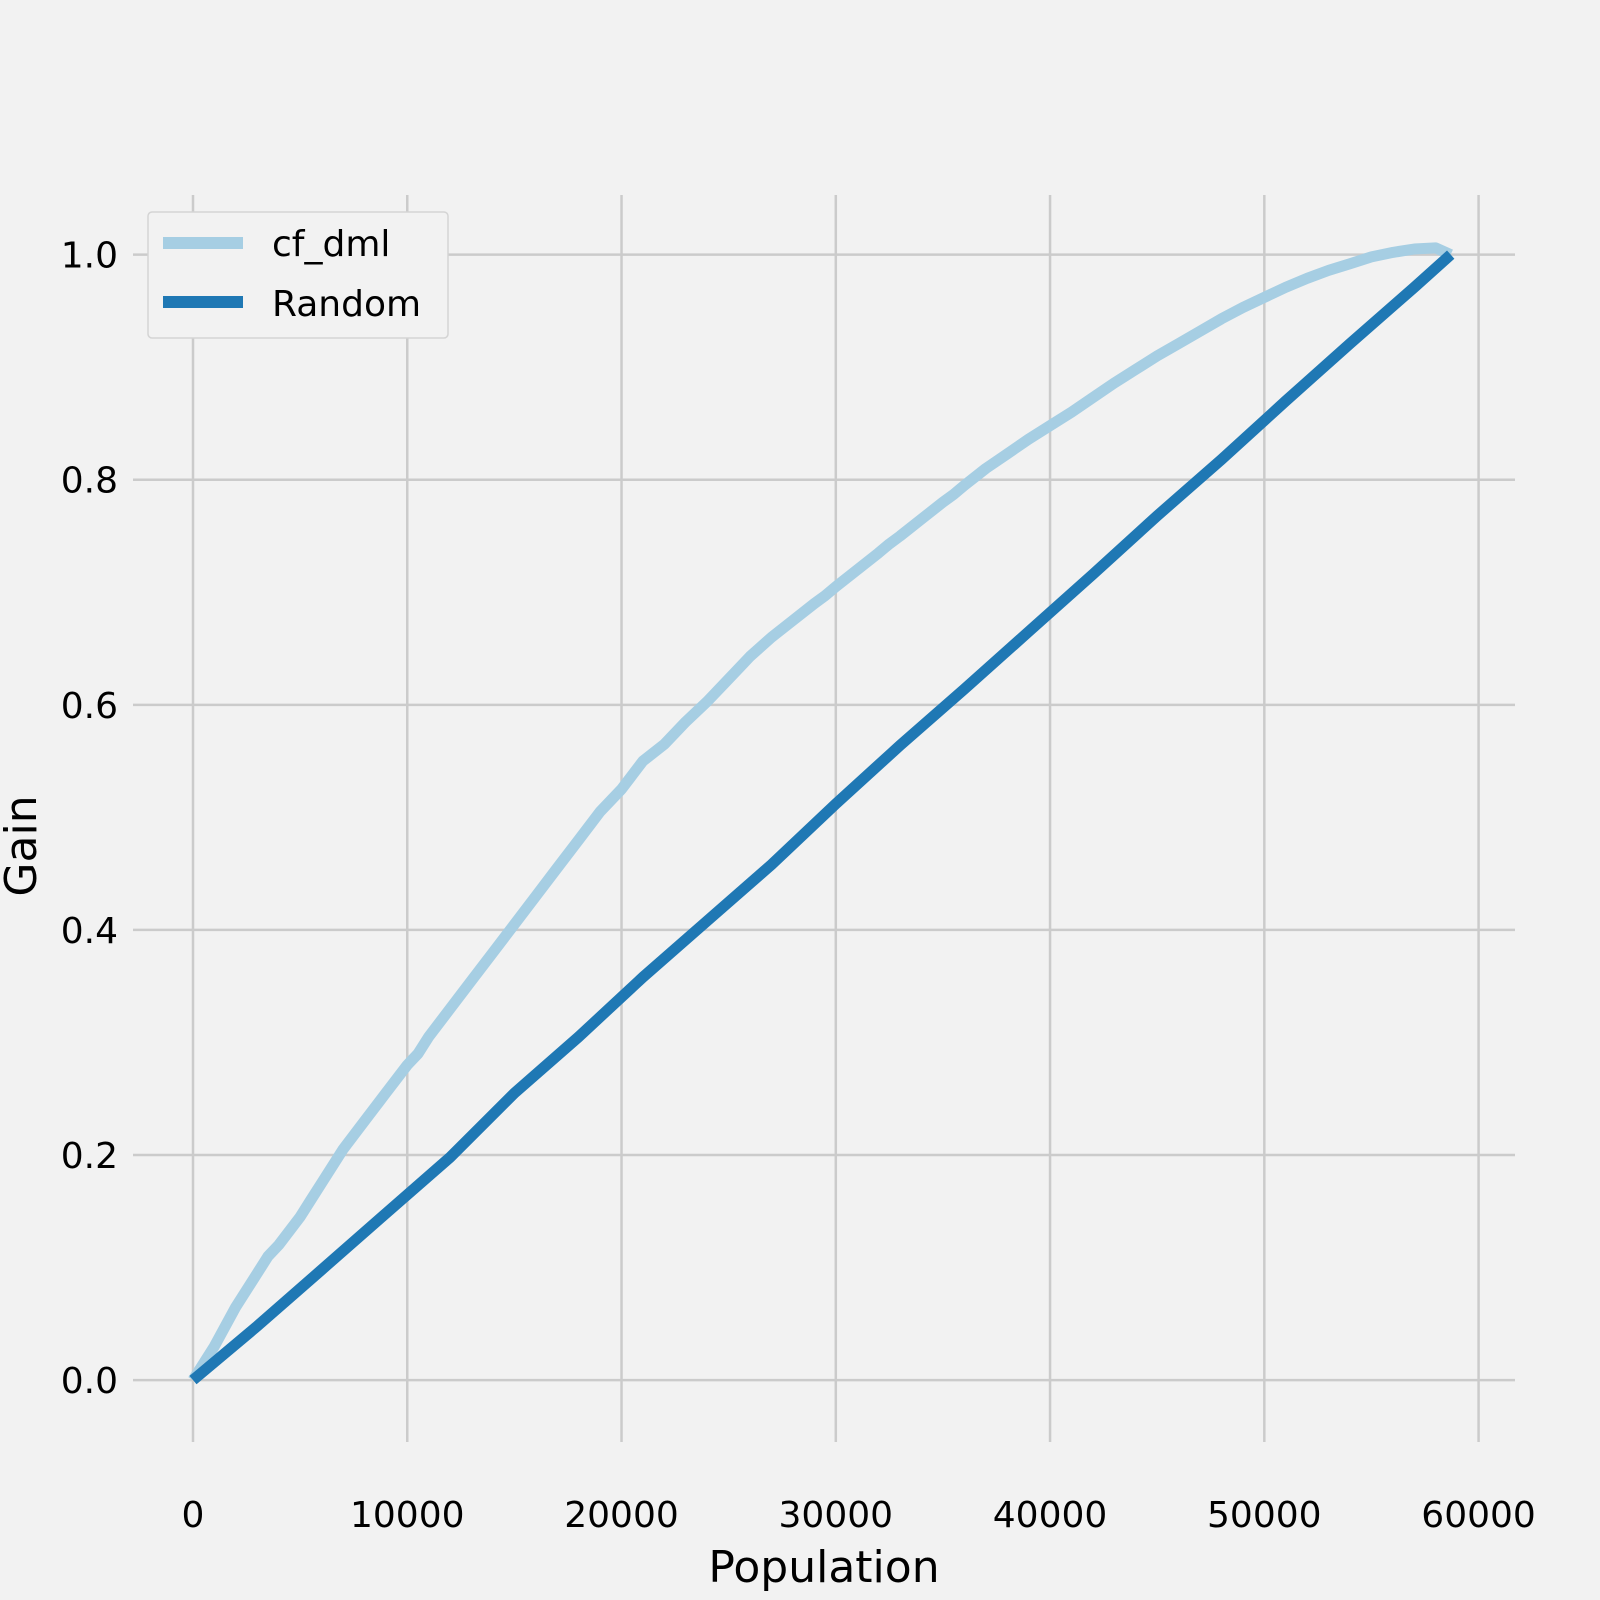  What do you see at coordinates (89, 706) in the screenshot?
I see `y-tick-label: 0.6` at bounding box center [89, 706].